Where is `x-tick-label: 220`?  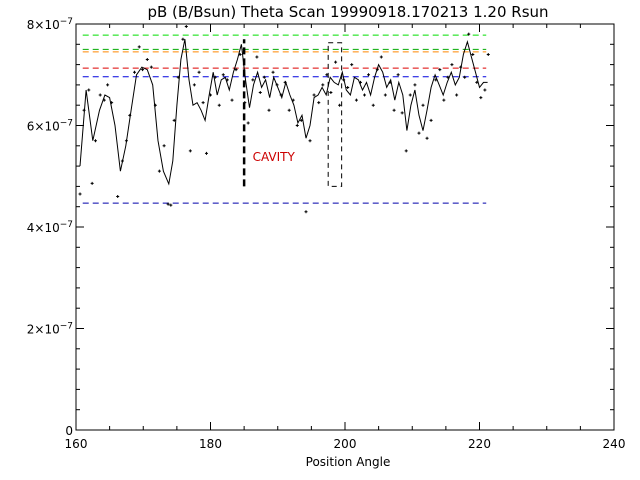
x-tick-label: 220 is located at coordinates (479, 444).